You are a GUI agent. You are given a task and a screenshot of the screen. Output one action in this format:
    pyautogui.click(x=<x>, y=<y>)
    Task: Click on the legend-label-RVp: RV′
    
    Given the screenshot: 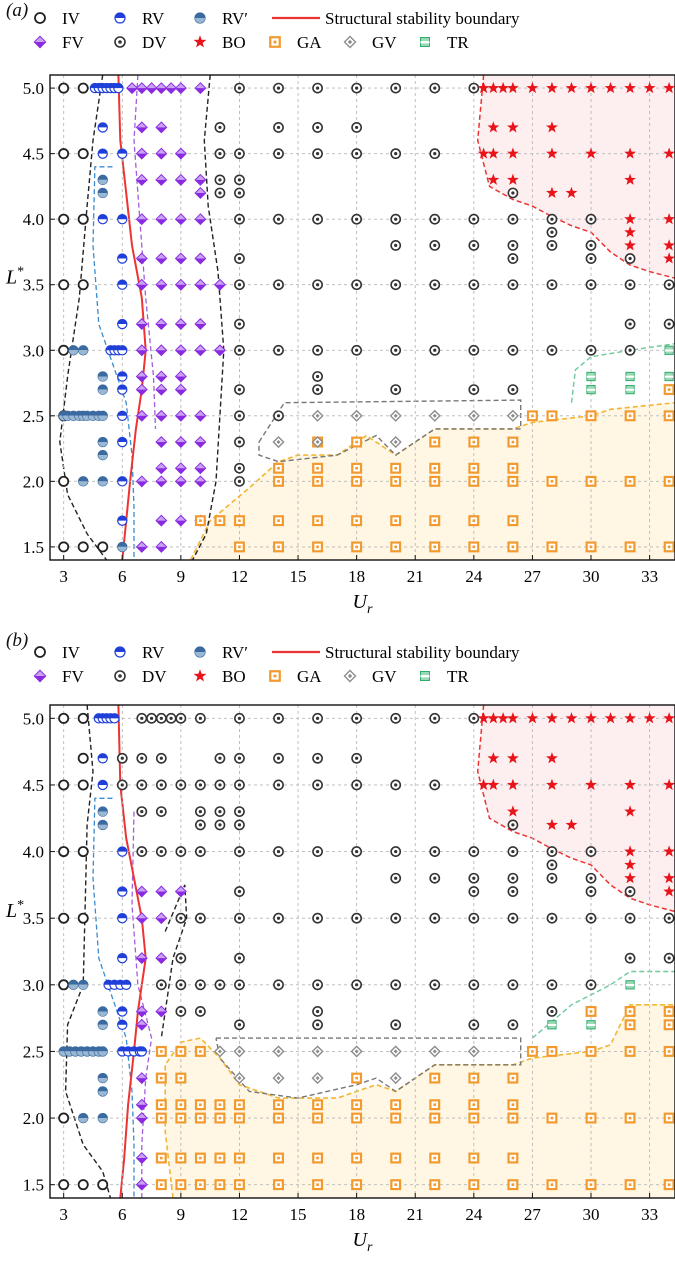 What is the action you would take?
    pyautogui.click(x=235, y=18)
    